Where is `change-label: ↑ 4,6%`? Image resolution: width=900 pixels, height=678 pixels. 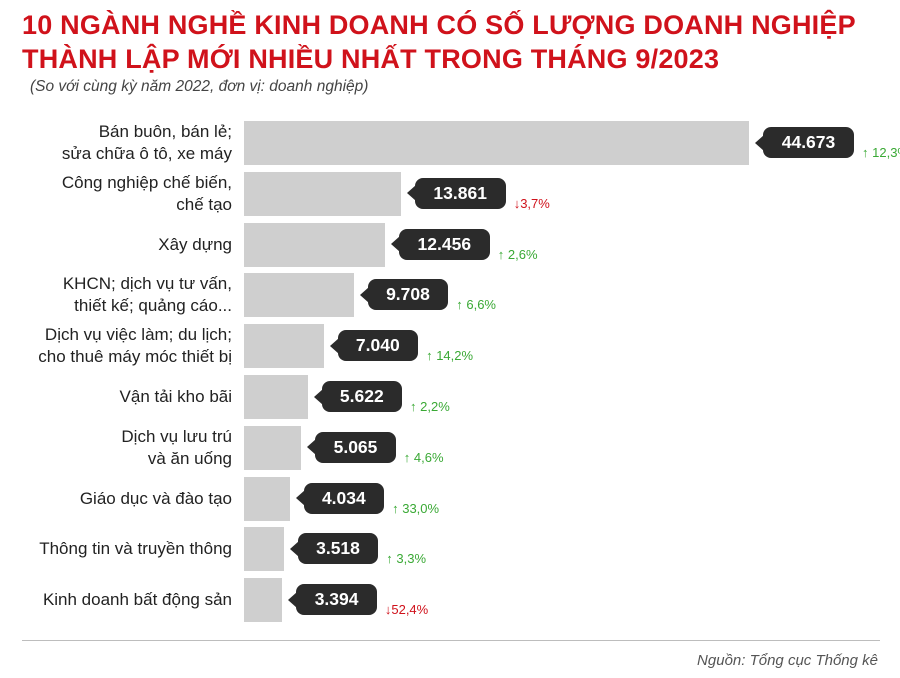 change-label: ↑ 4,6% is located at coordinates (424, 458).